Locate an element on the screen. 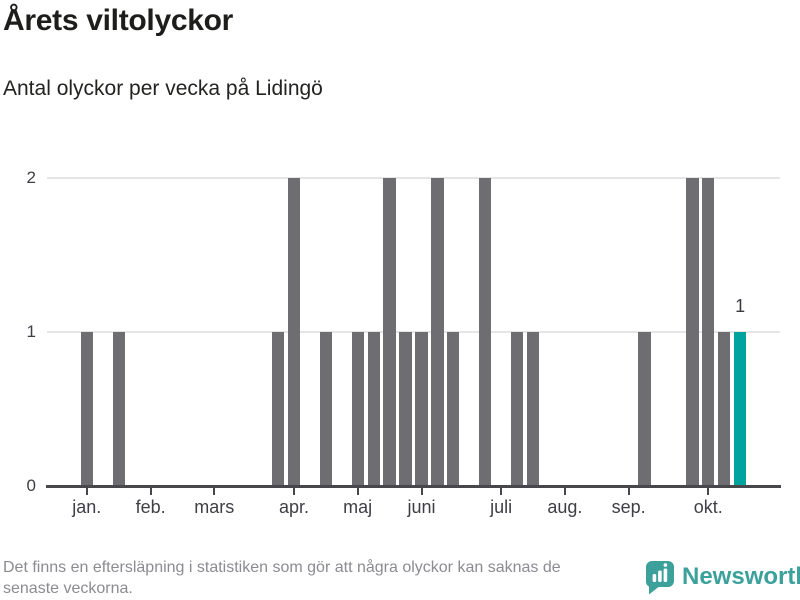  newsworthy-logo: Newsworthy is located at coordinates (722, 580).